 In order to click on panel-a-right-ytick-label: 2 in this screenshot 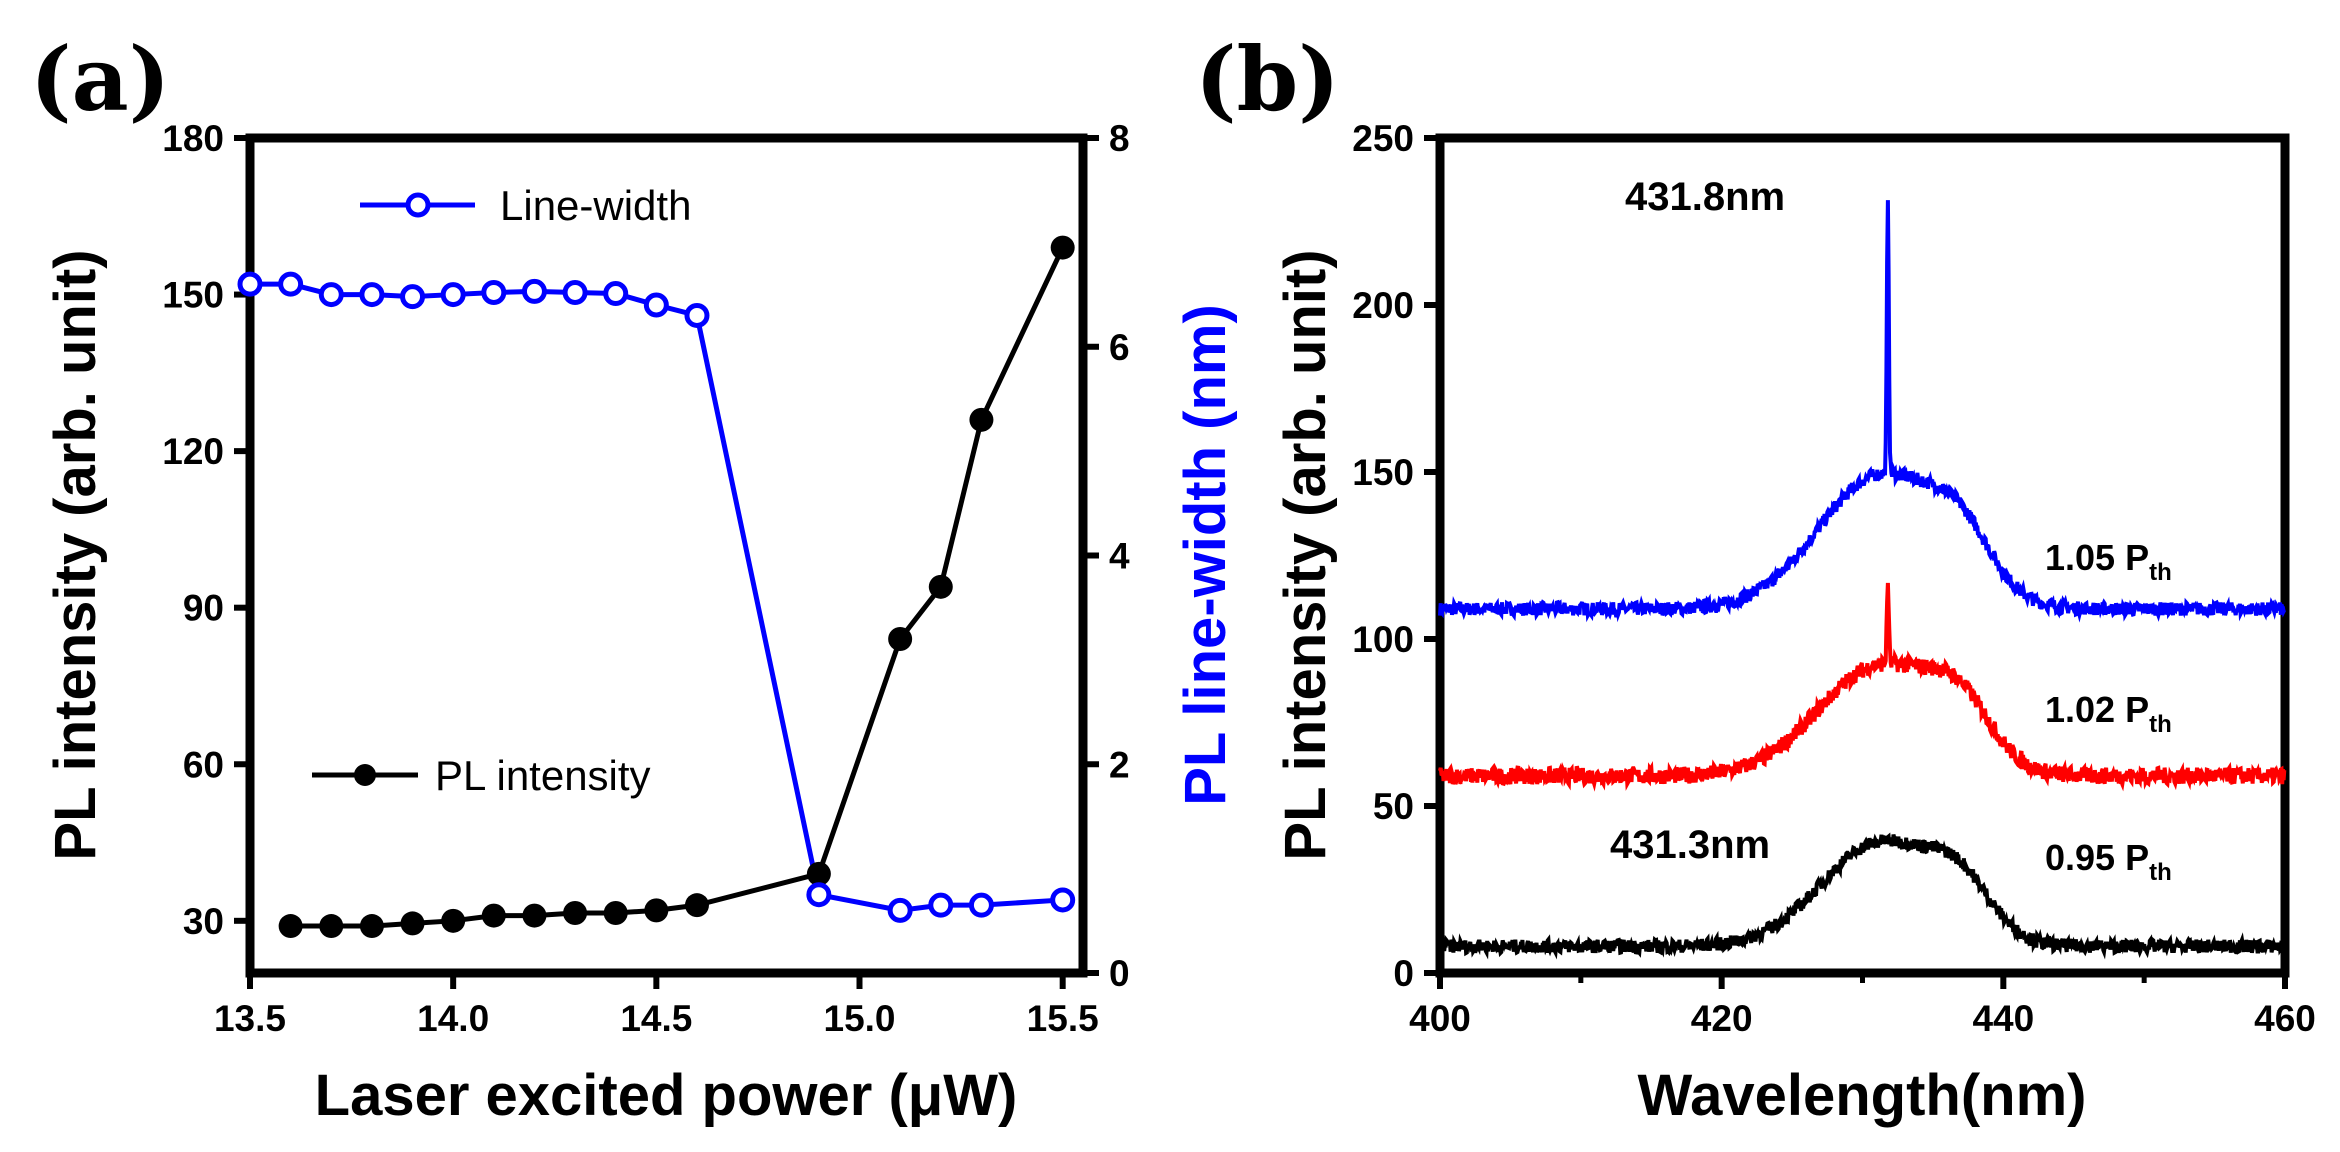, I will do `click(1119, 764)`.